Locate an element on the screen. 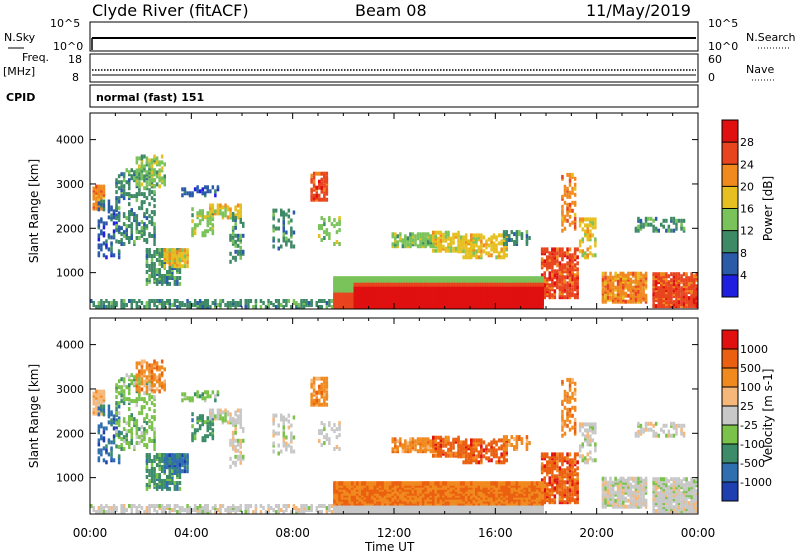 This screenshot has height=554, width=800. nsky-tick-bottom: 10^0 is located at coordinates (68, 46).